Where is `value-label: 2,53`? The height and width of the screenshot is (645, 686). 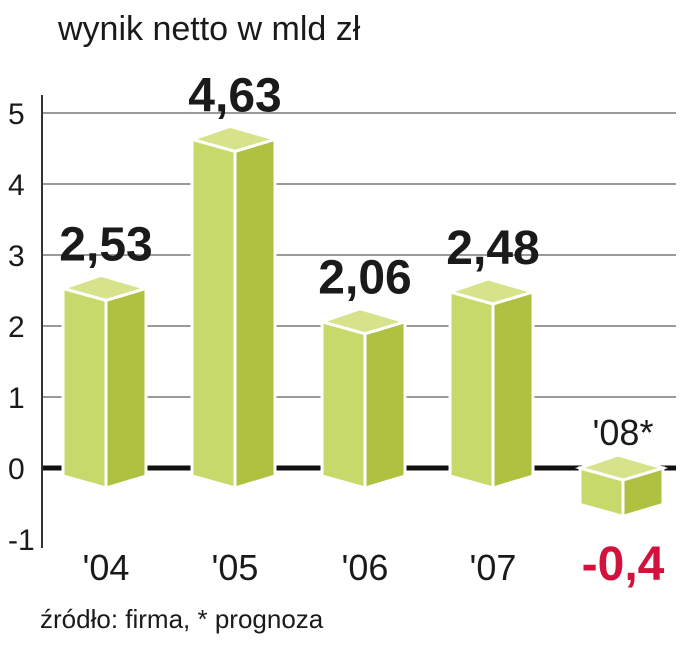
value-label: 2,53 is located at coordinates (105, 244).